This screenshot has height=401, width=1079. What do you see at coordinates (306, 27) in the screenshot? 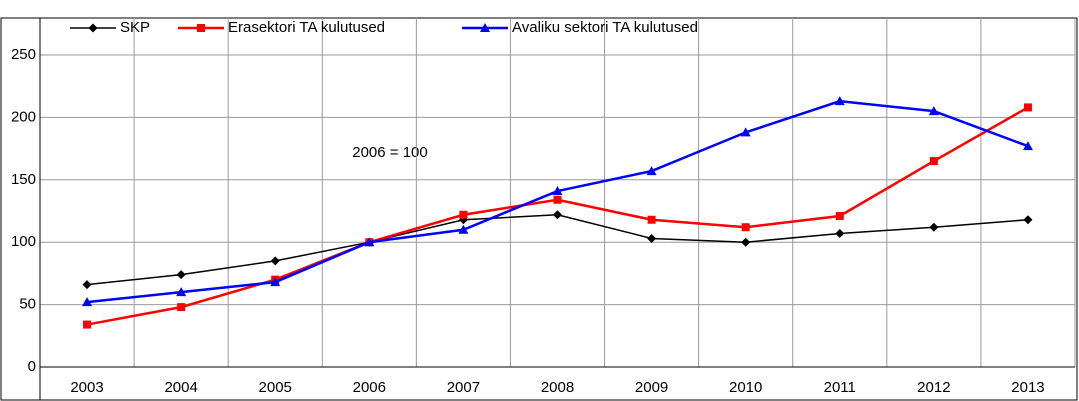
I see `legend-label: Erasektori TA kulutused` at bounding box center [306, 27].